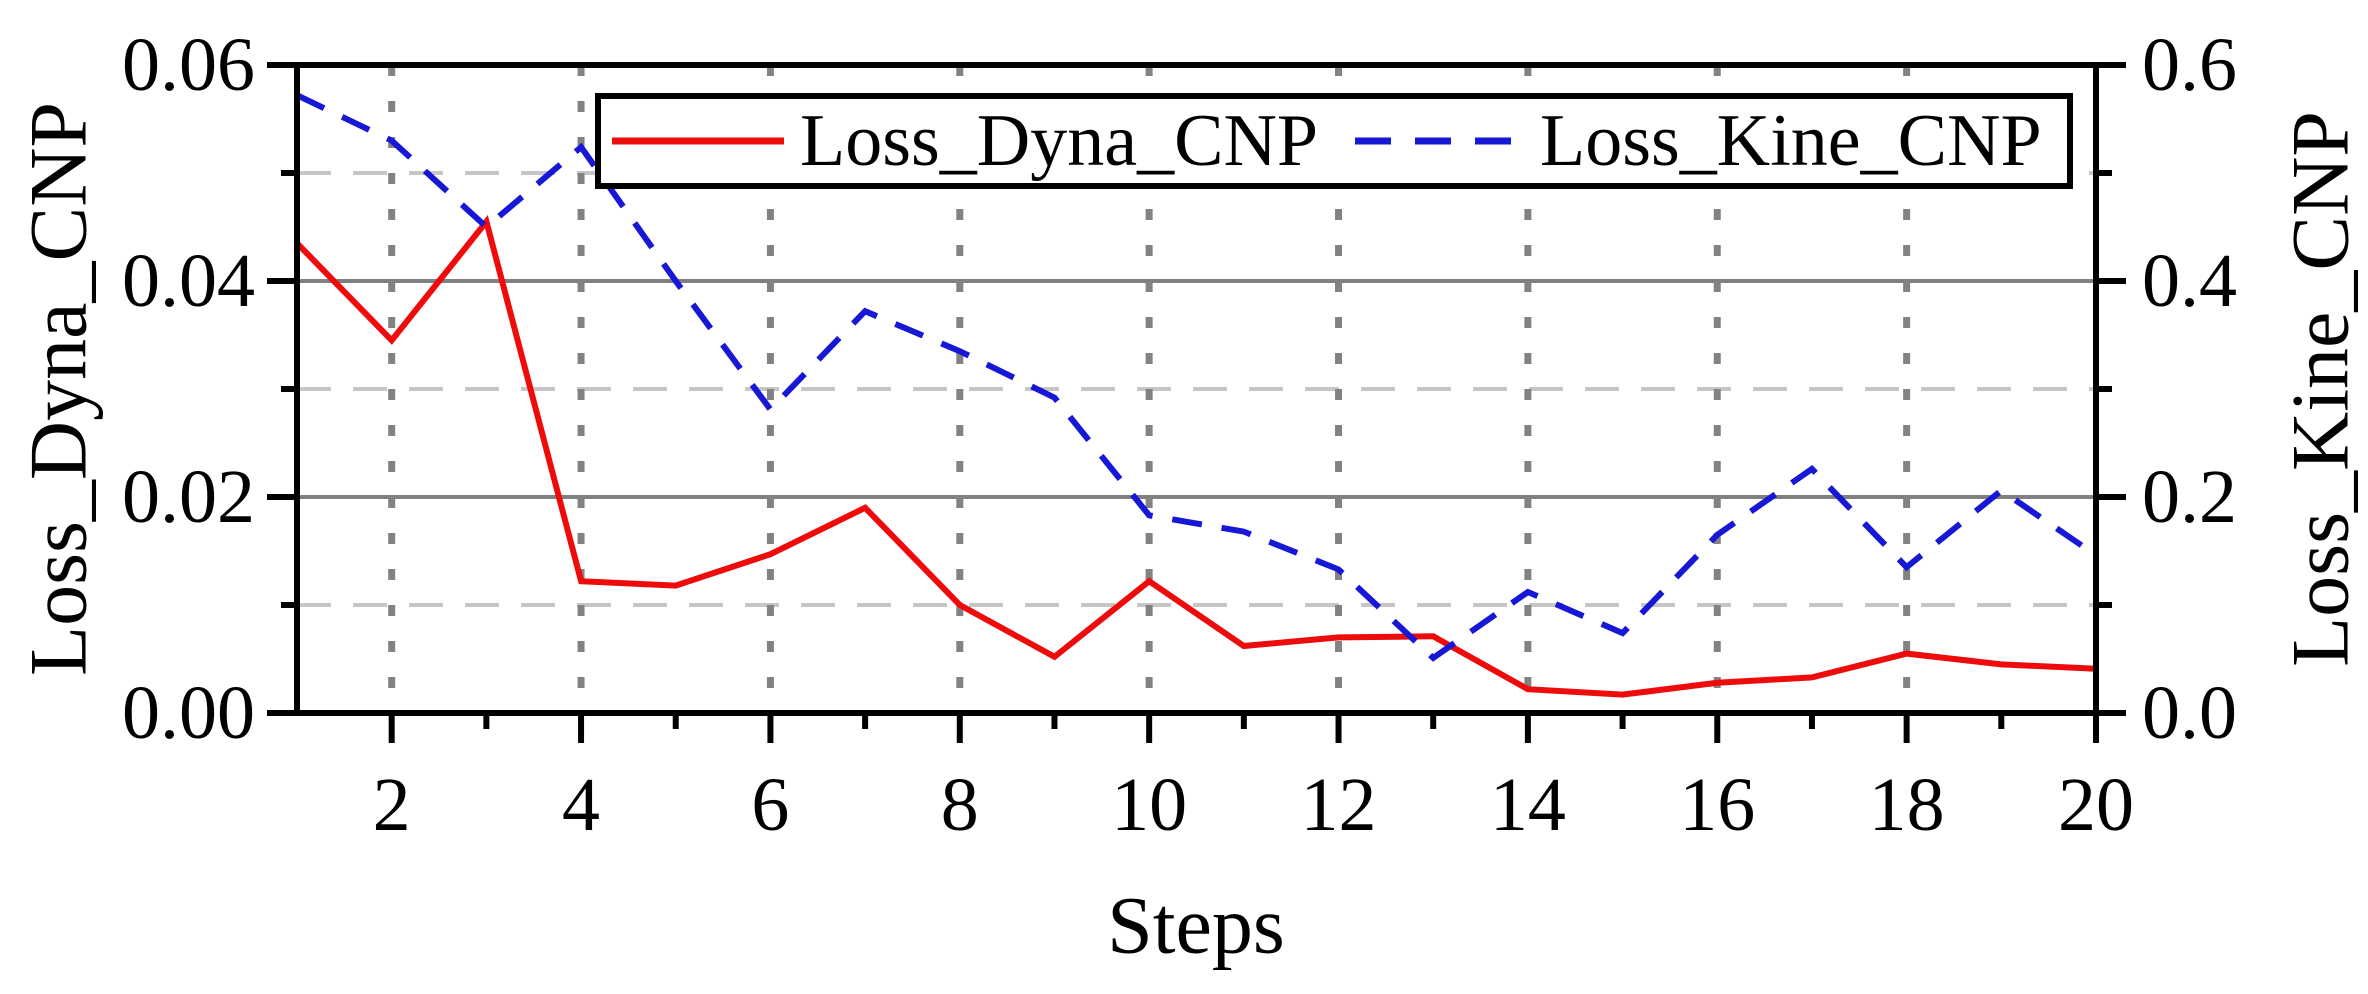 Image resolution: width=2368 pixels, height=994 pixels. I want to click on x-tick-label: 10, so click(1149, 805).